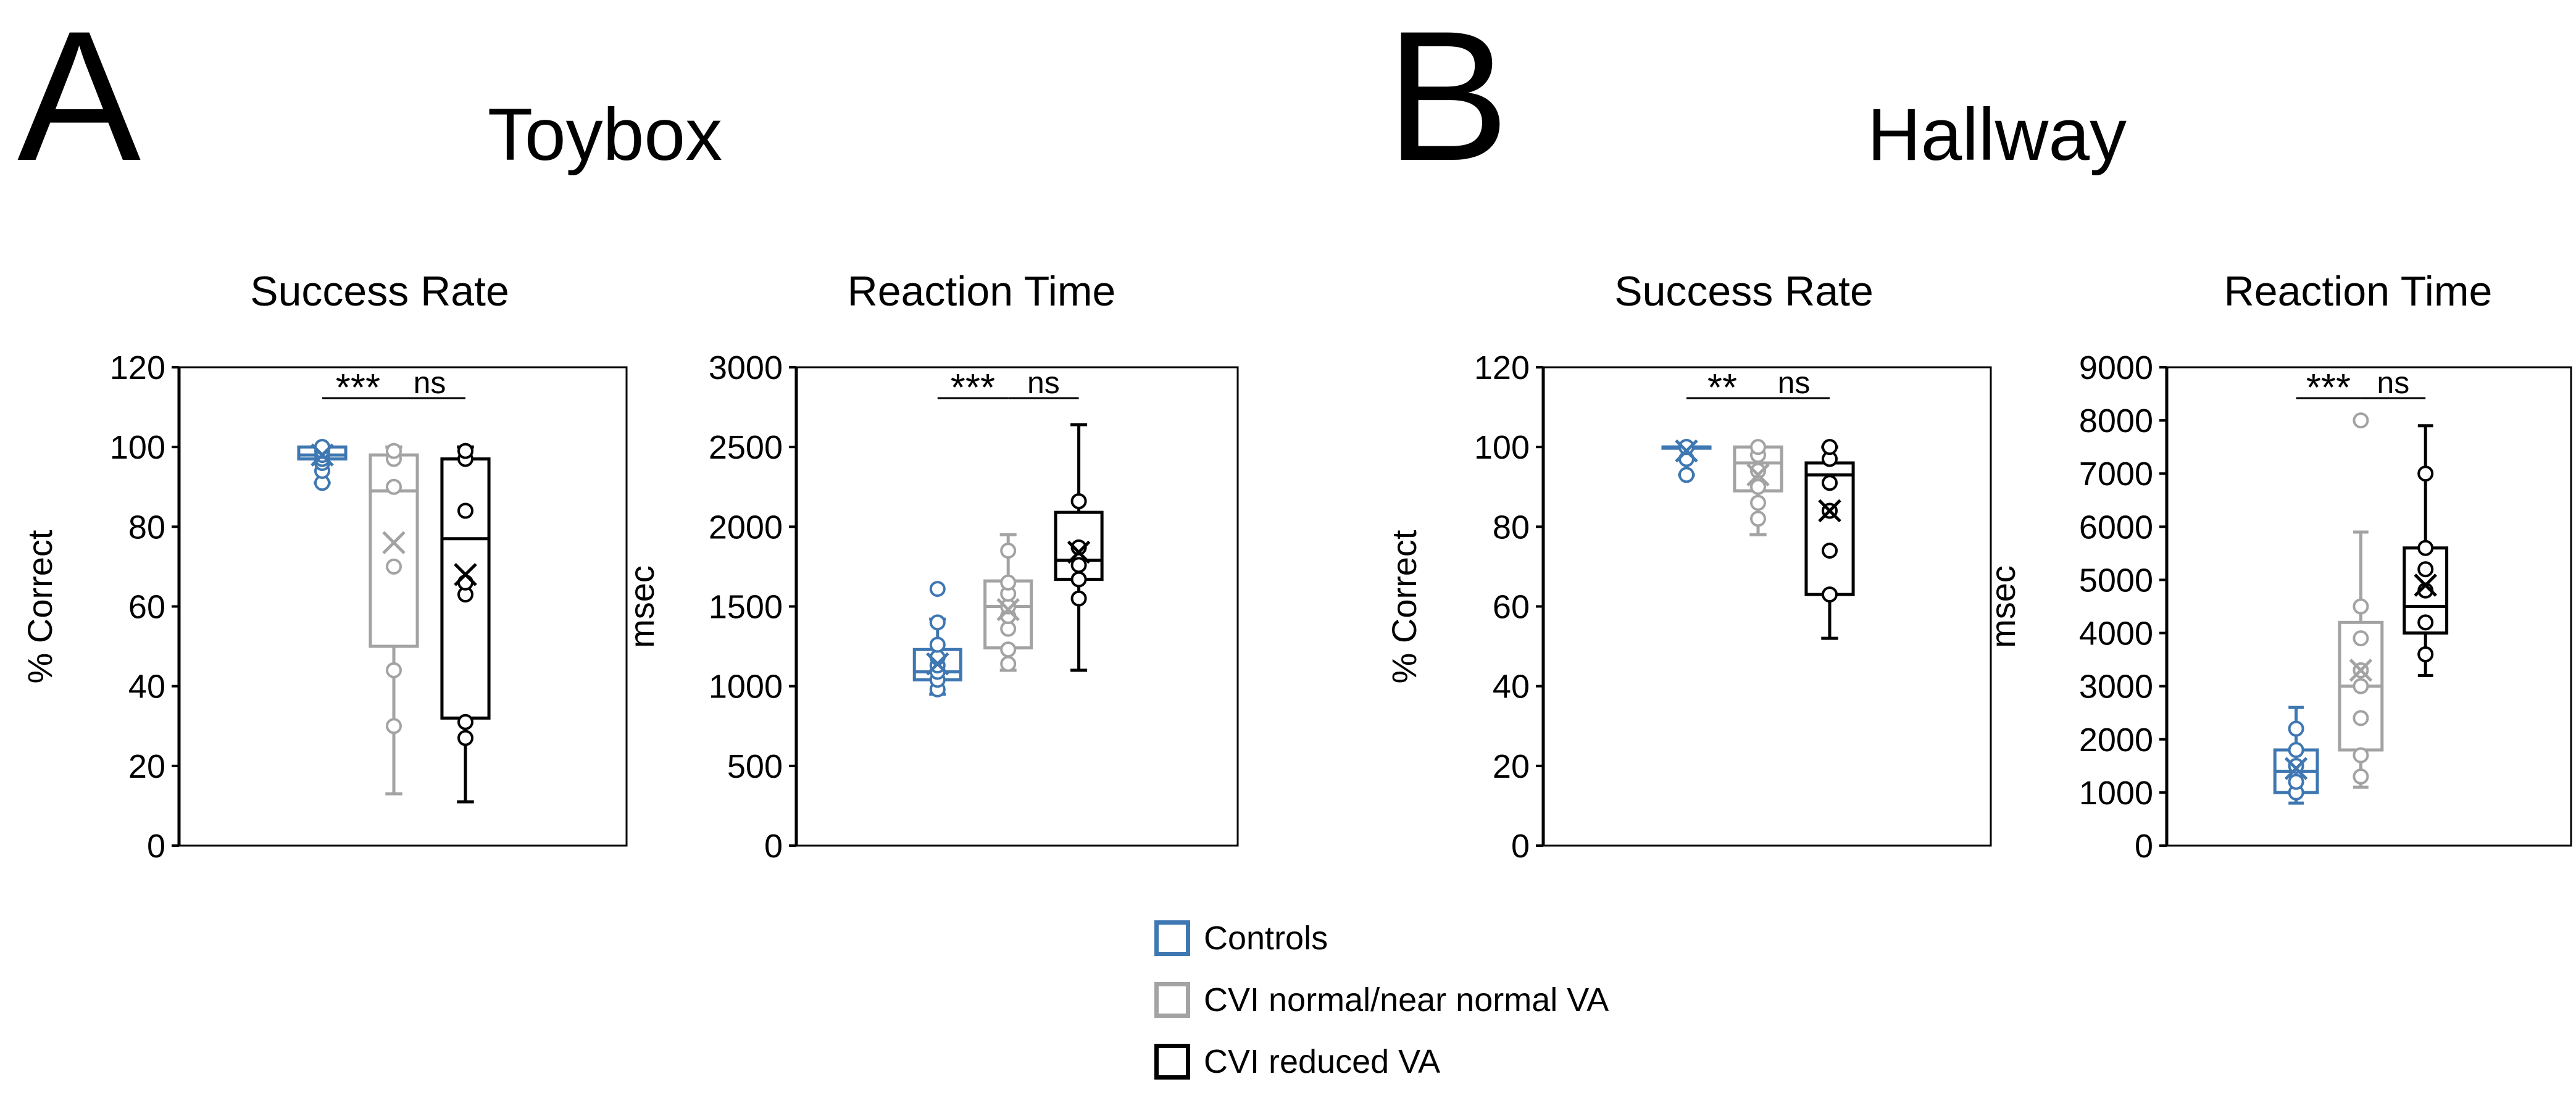  What do you see at coordinates (79, 99) in the screenshot?
I see `panel-letter-a: A` at bounding box center [79, 99].